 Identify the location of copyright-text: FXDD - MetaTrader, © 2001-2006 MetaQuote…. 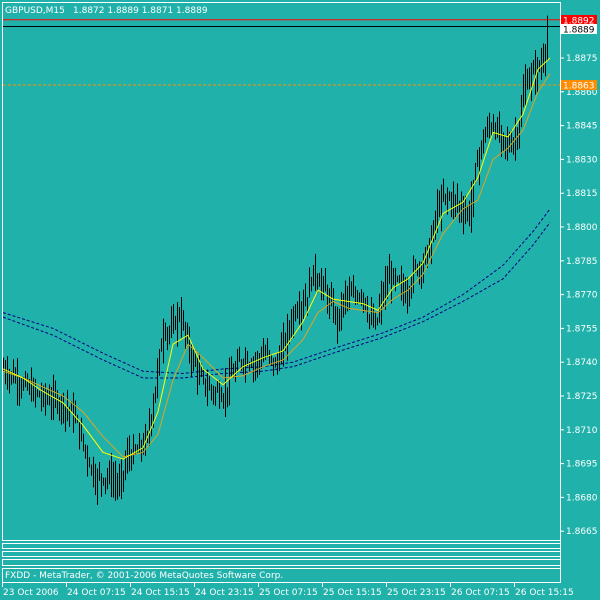
(144, 576).